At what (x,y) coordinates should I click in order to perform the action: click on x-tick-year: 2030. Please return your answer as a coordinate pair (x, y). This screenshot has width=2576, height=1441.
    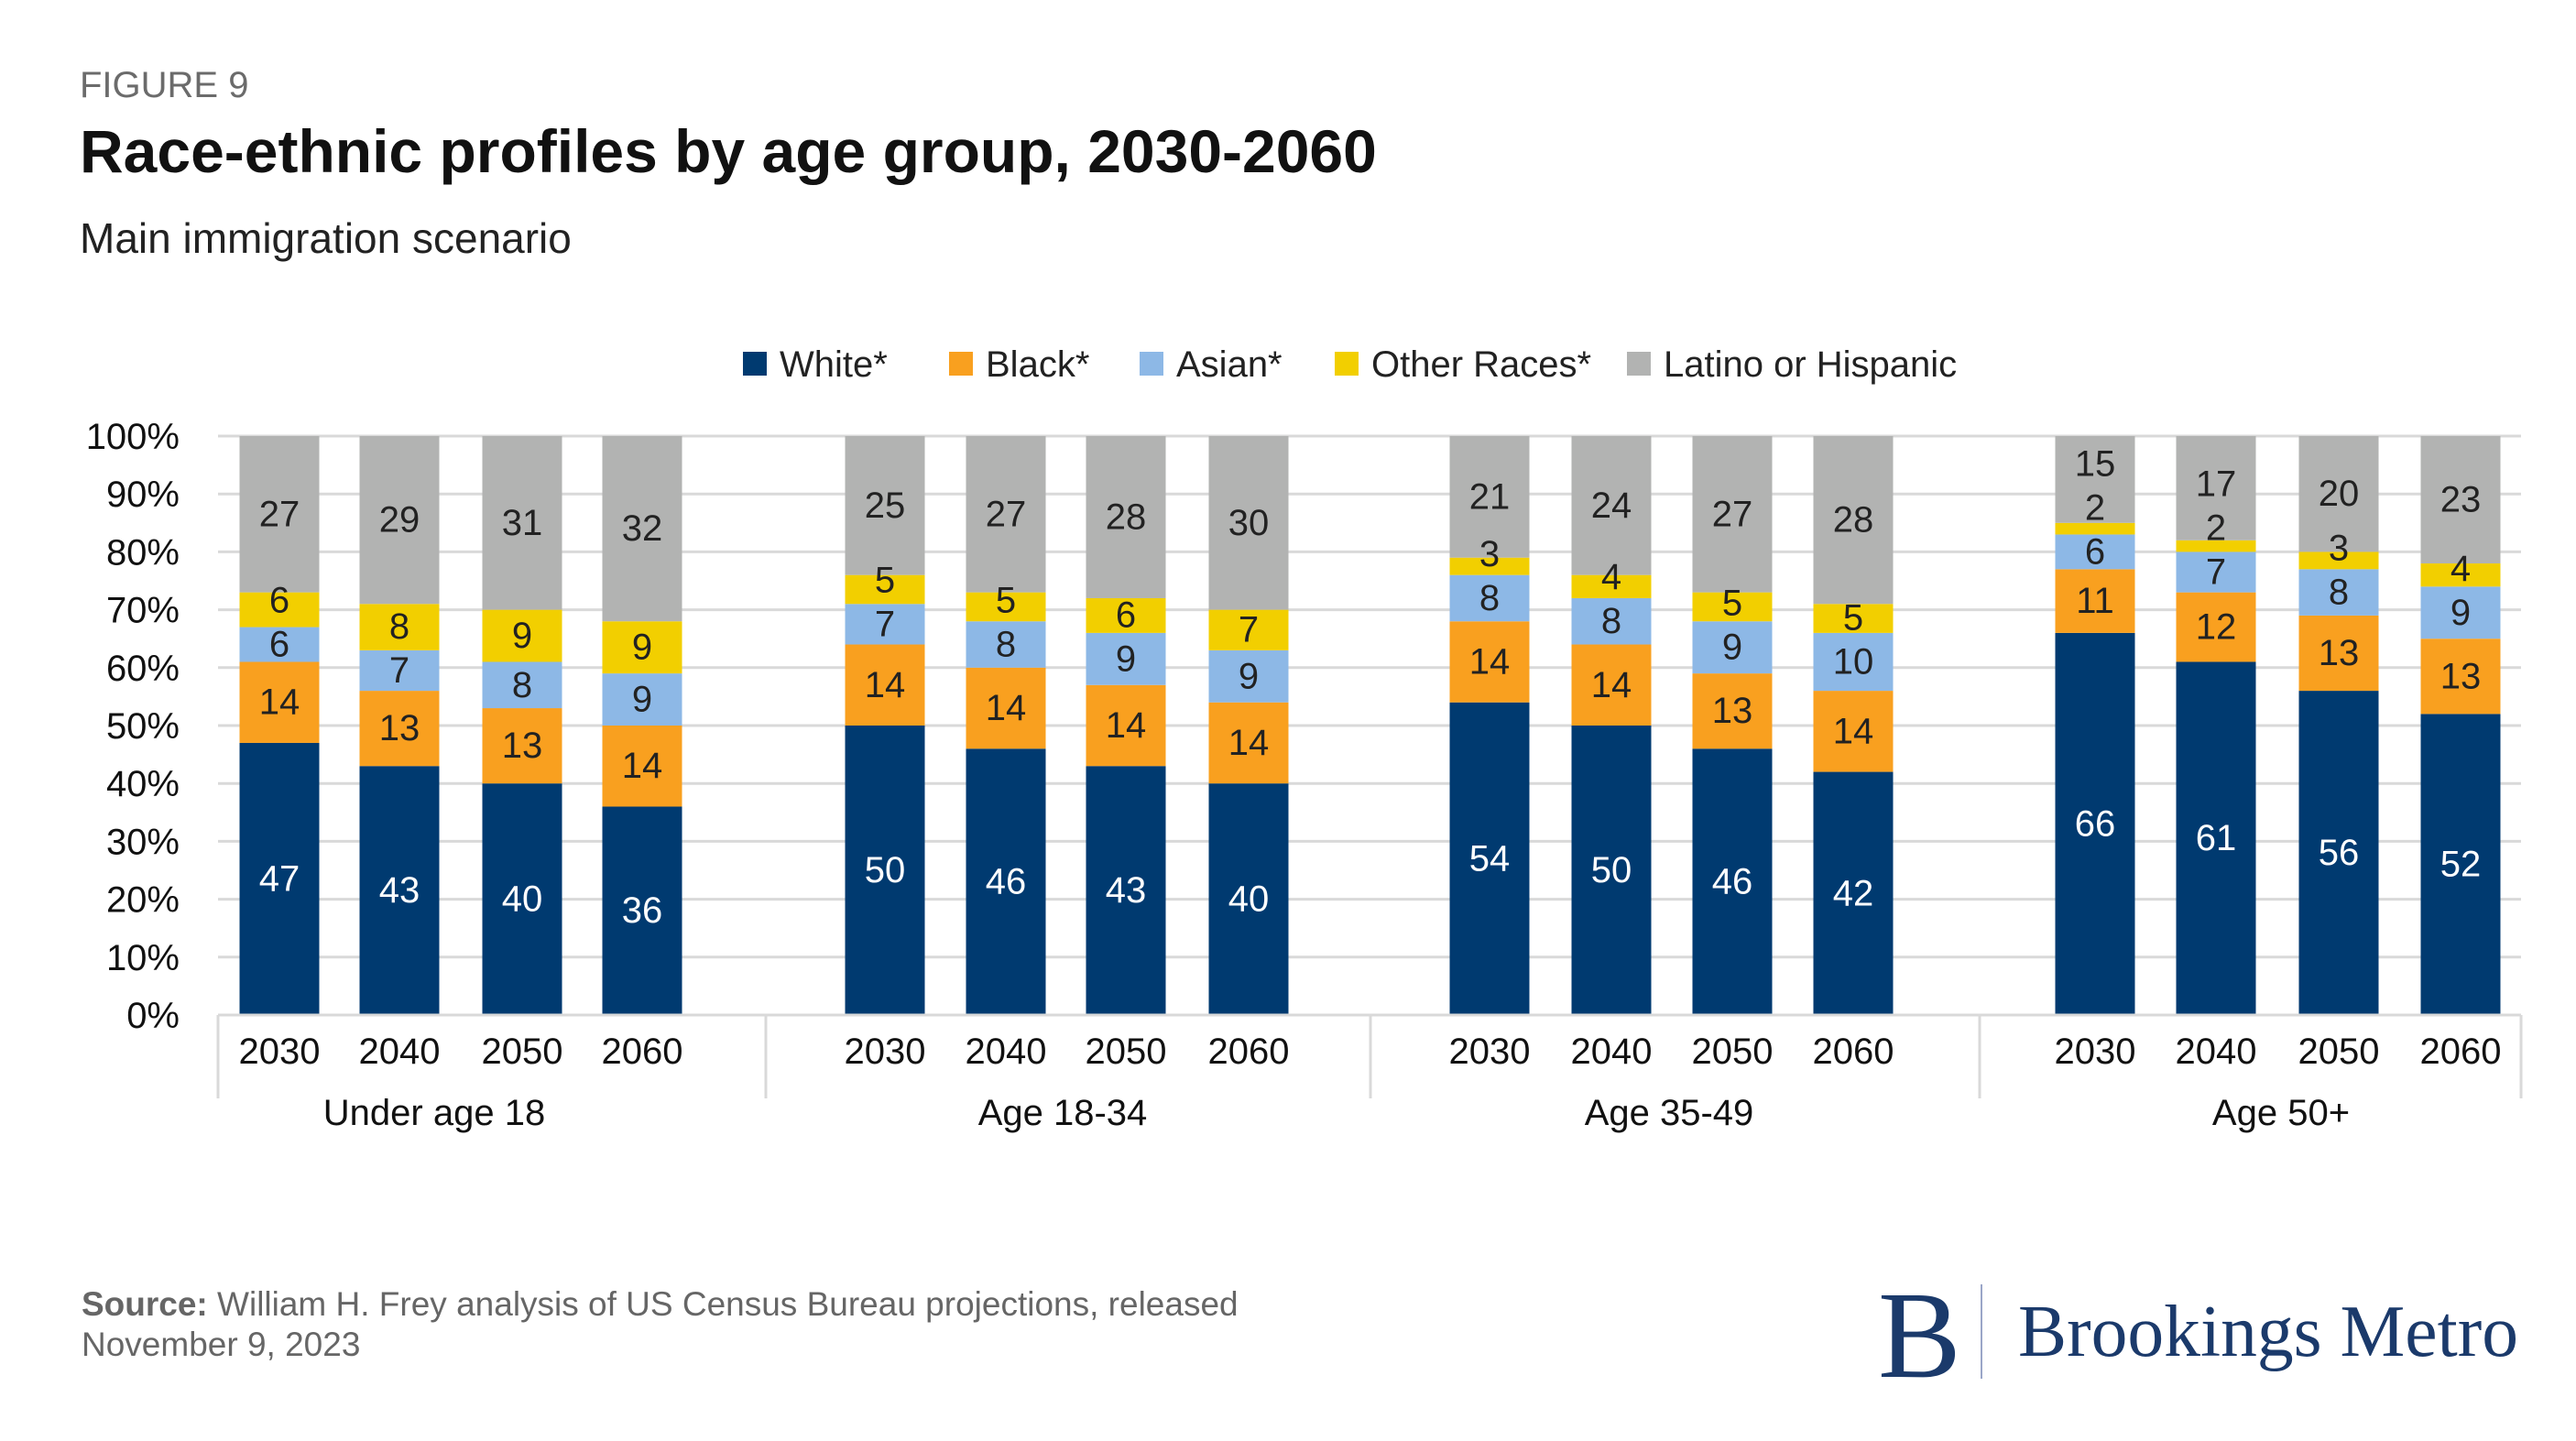
    Looking at the image, I should click on (280, 1052).